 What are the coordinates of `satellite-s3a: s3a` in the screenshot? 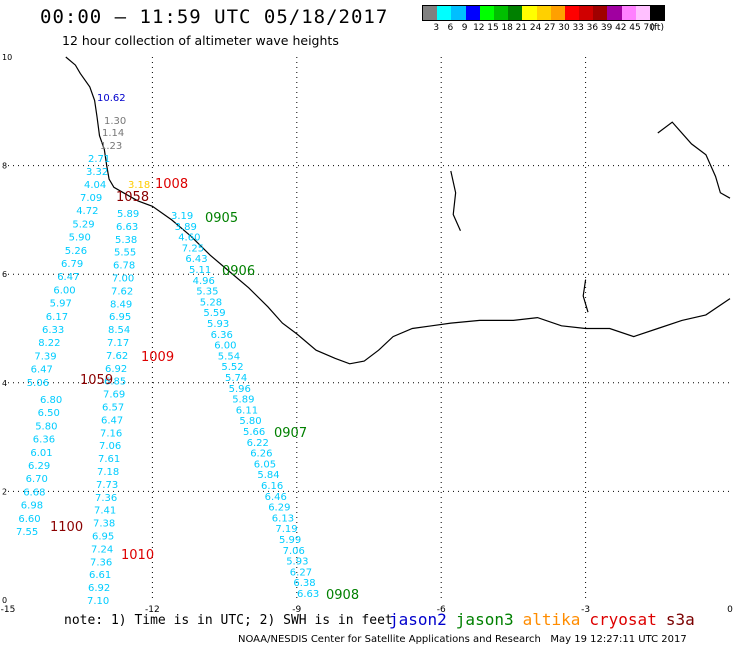 It's located at (680, 619).